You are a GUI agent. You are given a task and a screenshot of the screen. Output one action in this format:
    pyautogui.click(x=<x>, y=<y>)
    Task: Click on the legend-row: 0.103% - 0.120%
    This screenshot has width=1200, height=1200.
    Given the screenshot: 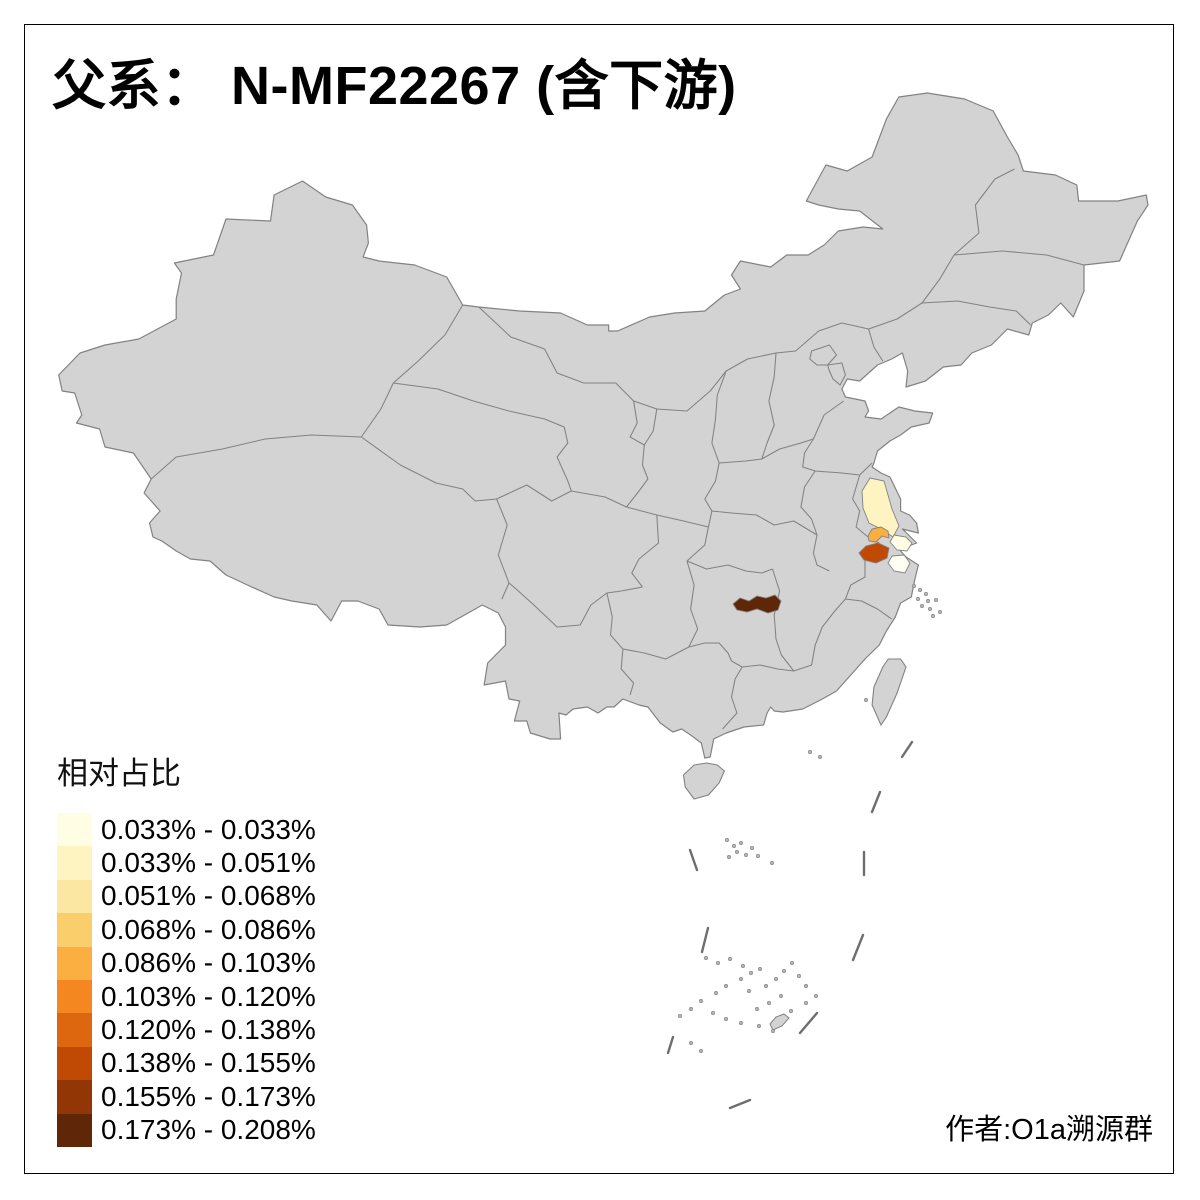 What is the action you would take?
    pyautogui.click(x=227, y=996)
    